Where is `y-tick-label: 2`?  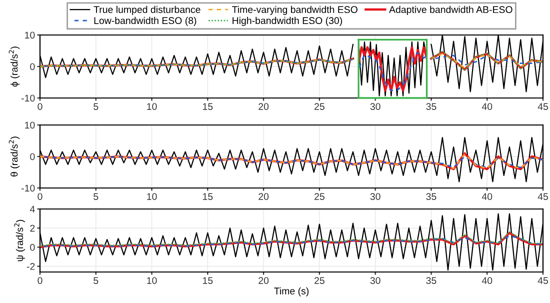 y-tick-label: 2 is located at coordinates (32, 228).